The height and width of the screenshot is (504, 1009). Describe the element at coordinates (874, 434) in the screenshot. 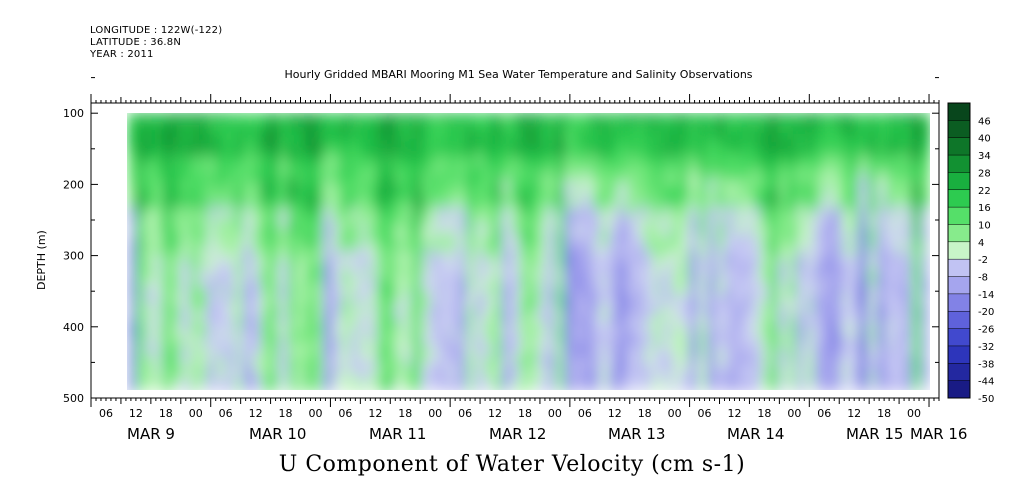

I see `x-day-label: MAR 15` at that location.